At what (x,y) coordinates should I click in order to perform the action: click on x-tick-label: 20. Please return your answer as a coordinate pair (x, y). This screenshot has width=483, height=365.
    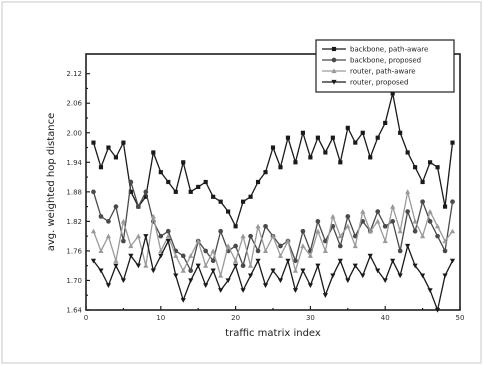
    Looking at the image, I should click on (235, 318).